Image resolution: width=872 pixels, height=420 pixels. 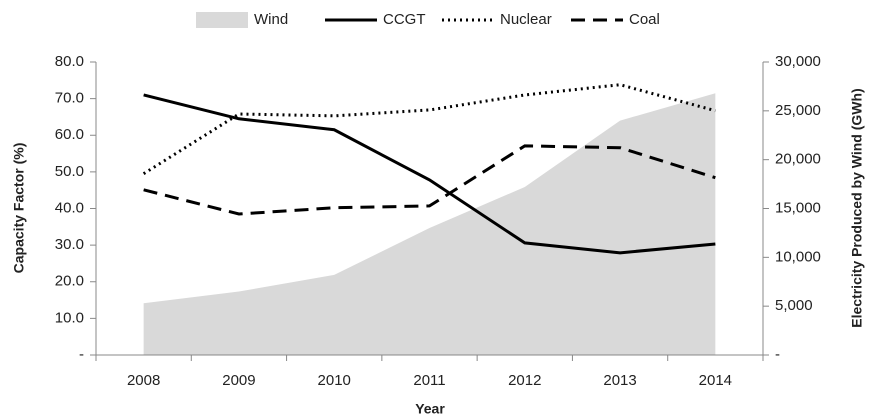 What do you see at coordinates (222, 20) in the screenshot?
I see `legend-swatch` at bounding box center [222, 20].